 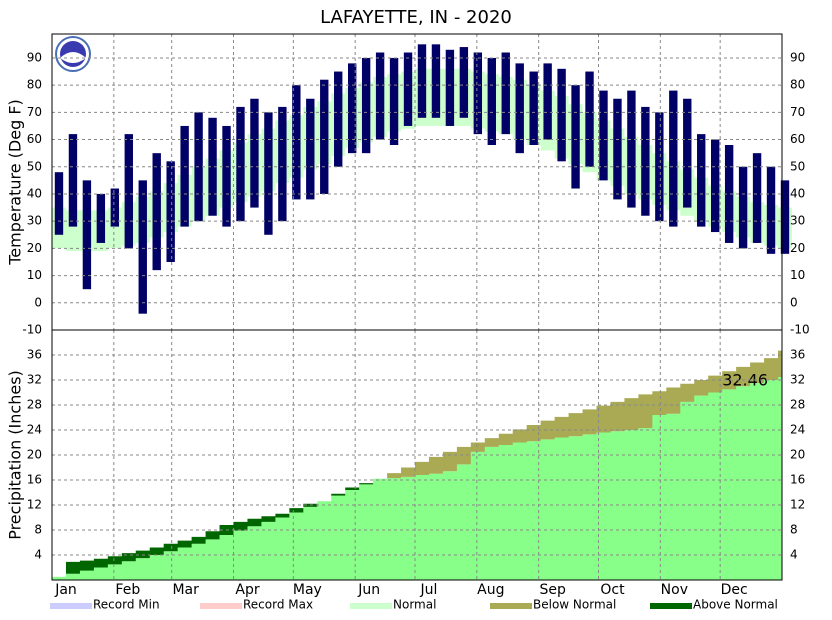 What do you see at coordinates (794, 555) in the screenshot?
I see `y-tick-label-right: 4` at bounding box center [794, 555].